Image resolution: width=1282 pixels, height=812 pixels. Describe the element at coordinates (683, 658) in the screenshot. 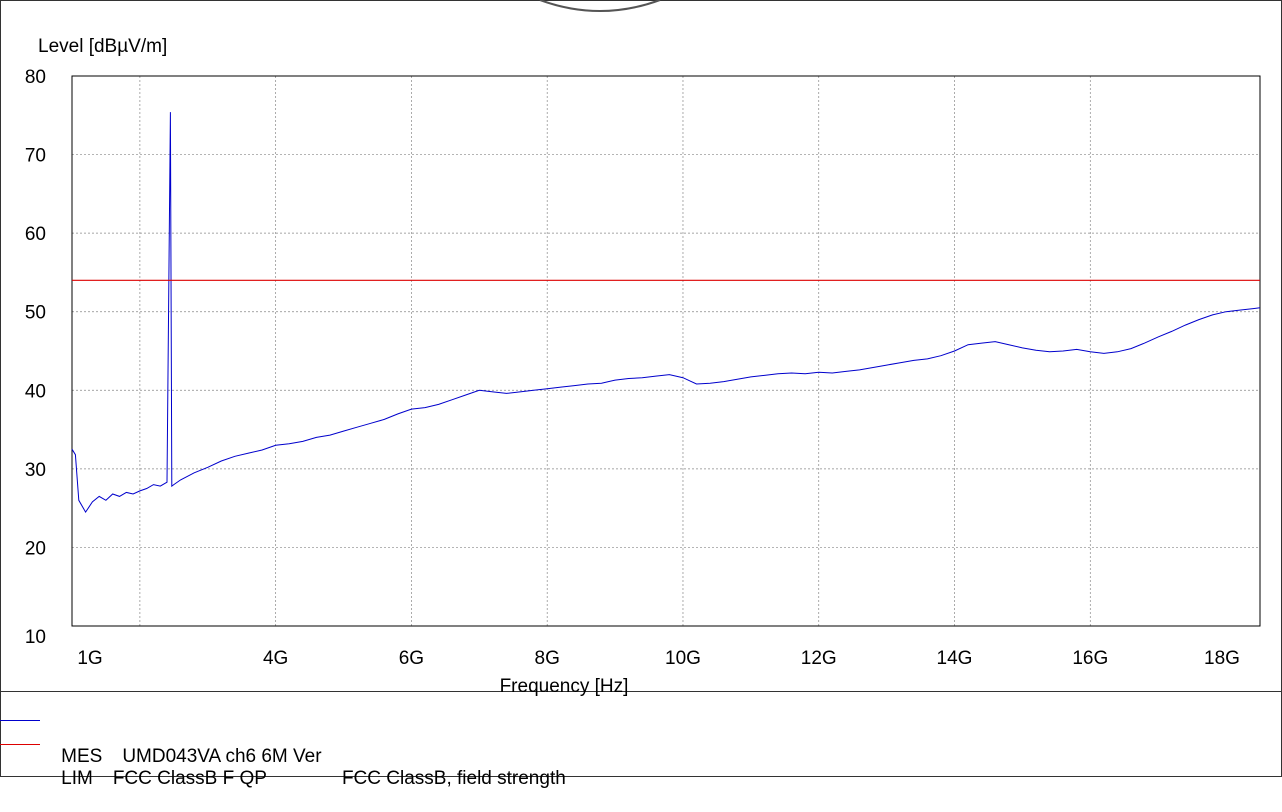

I see `x-tick-label-4: 10G` at that location.